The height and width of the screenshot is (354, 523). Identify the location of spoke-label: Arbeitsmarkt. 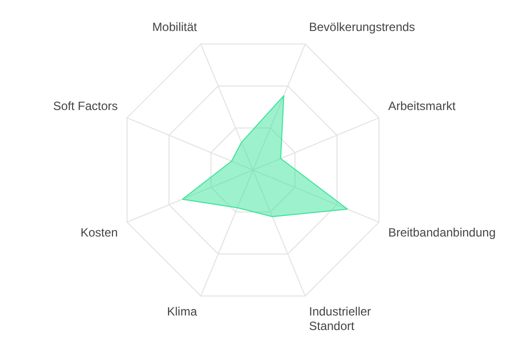
(422, 106).